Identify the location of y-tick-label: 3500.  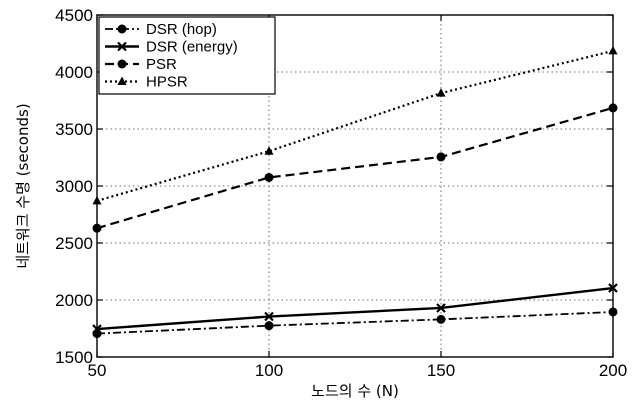
(74, 129).